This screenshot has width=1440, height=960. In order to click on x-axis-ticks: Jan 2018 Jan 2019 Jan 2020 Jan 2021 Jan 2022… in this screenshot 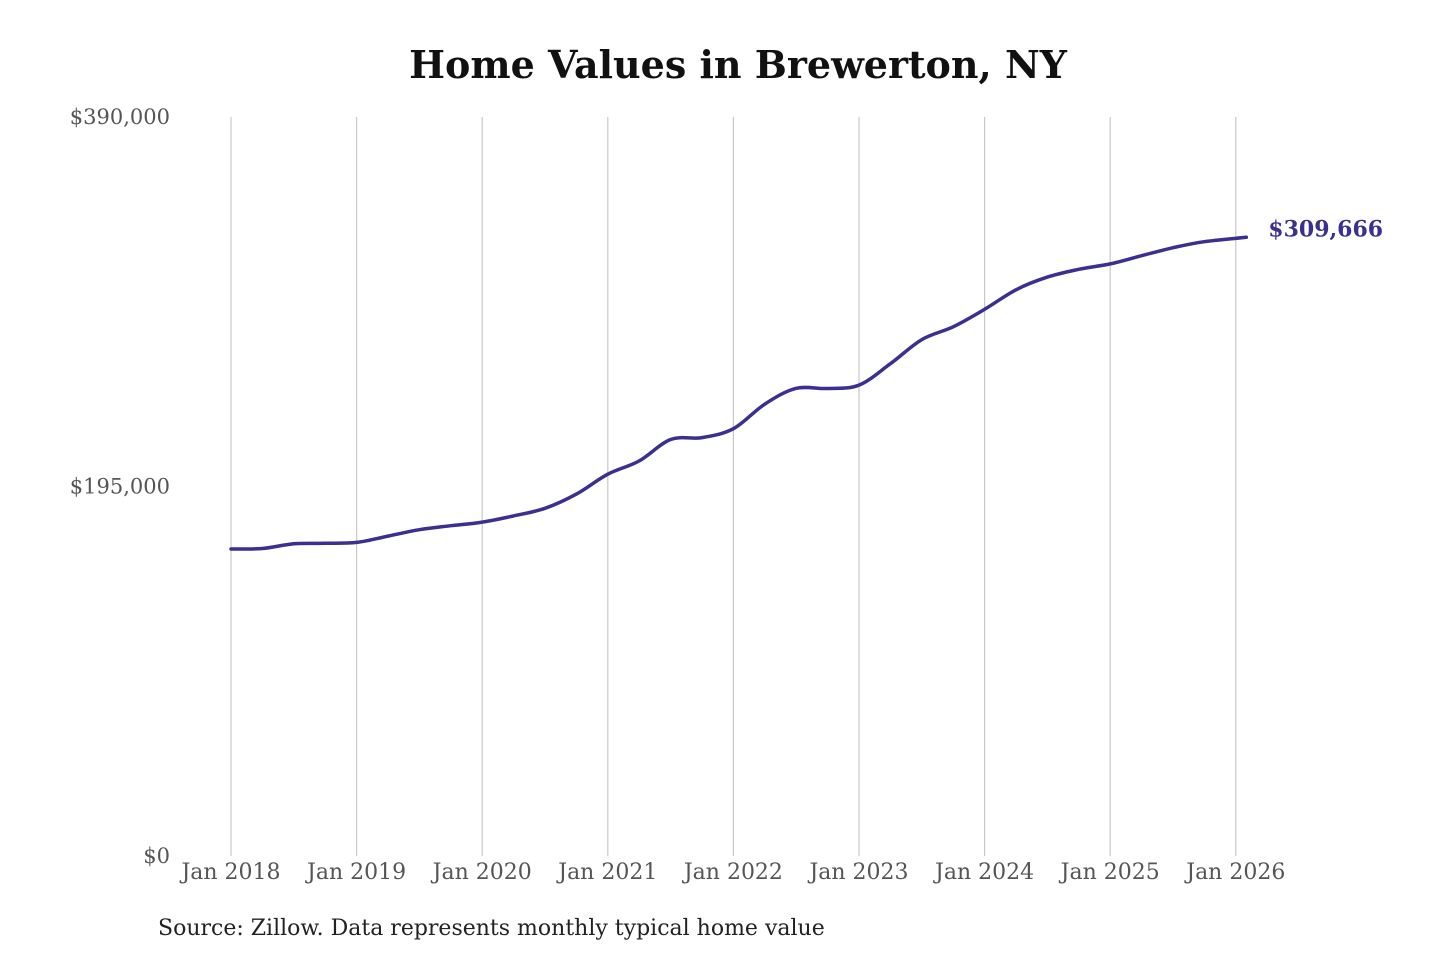, I will do `click(732, 872)`.